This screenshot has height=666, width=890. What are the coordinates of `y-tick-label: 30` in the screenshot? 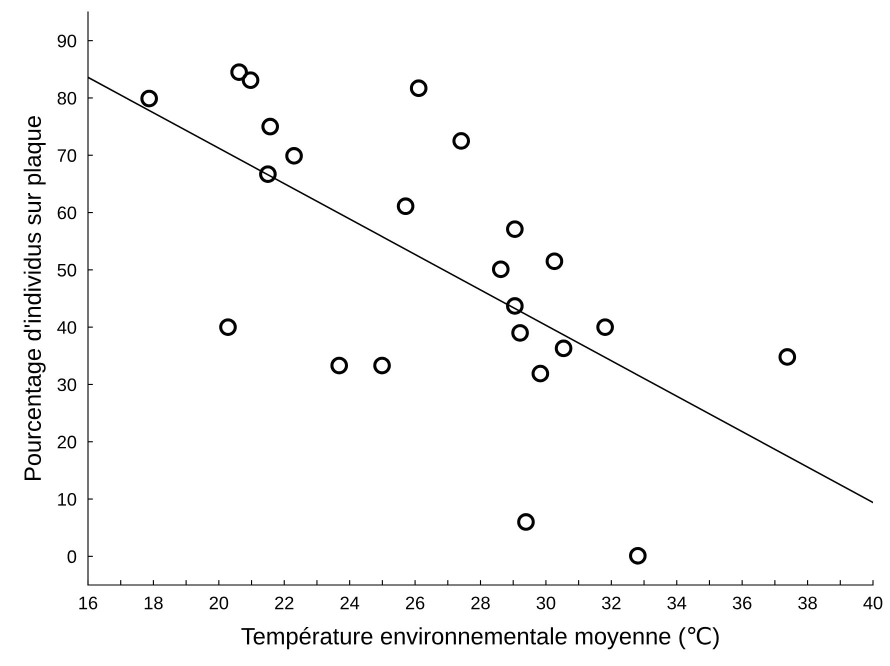 It's located at (66, 385).